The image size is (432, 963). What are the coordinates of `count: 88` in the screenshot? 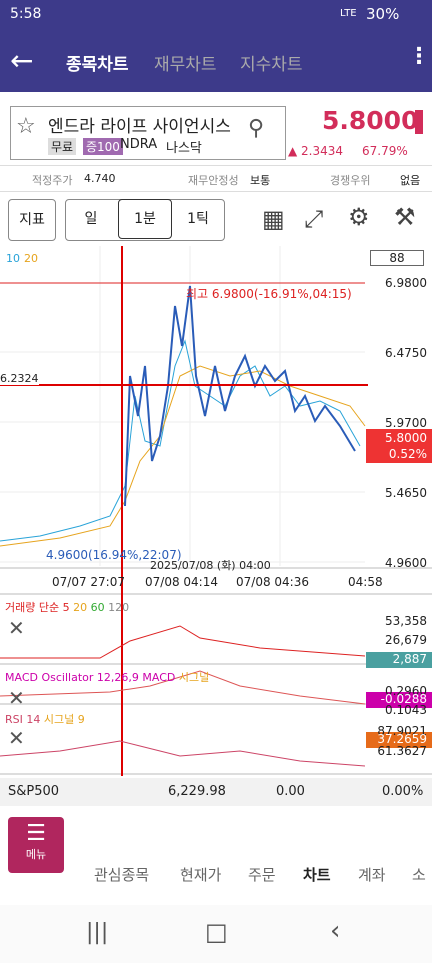 It's located at (397, 258).